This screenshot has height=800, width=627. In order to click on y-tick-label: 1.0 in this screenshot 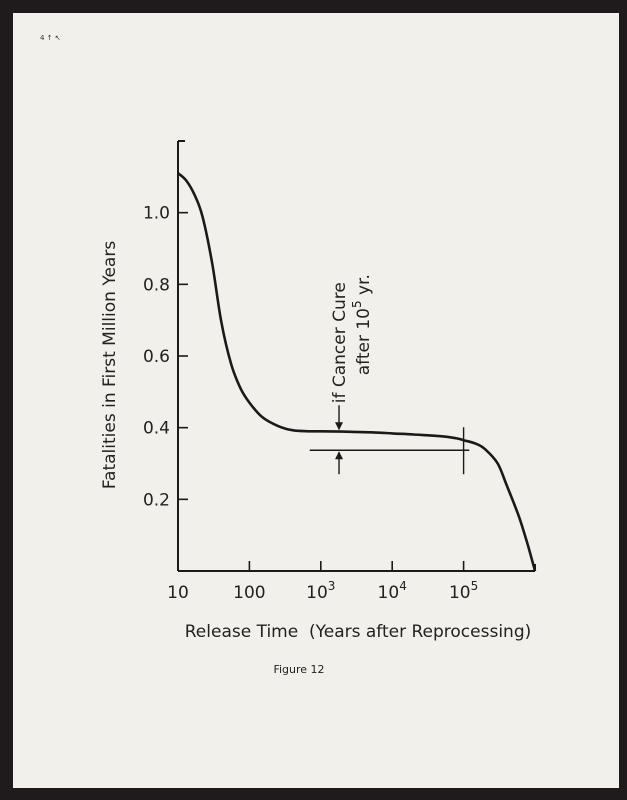, I will do `click(156, 214)`.